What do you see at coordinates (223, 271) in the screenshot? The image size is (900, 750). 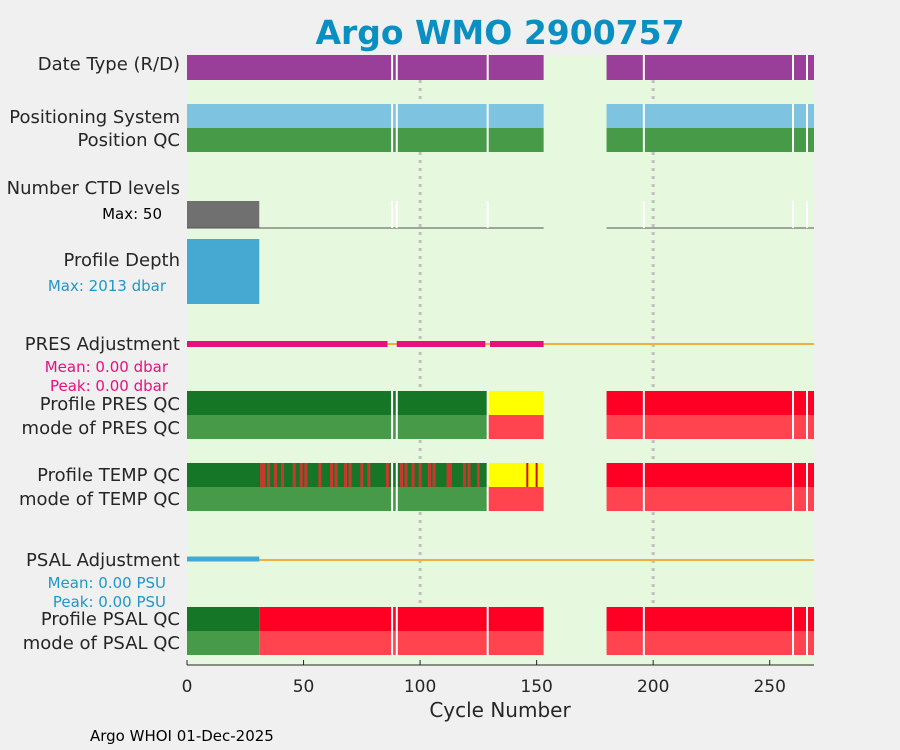 I see `bar-segment-depth` at bounding box center [223, 271].